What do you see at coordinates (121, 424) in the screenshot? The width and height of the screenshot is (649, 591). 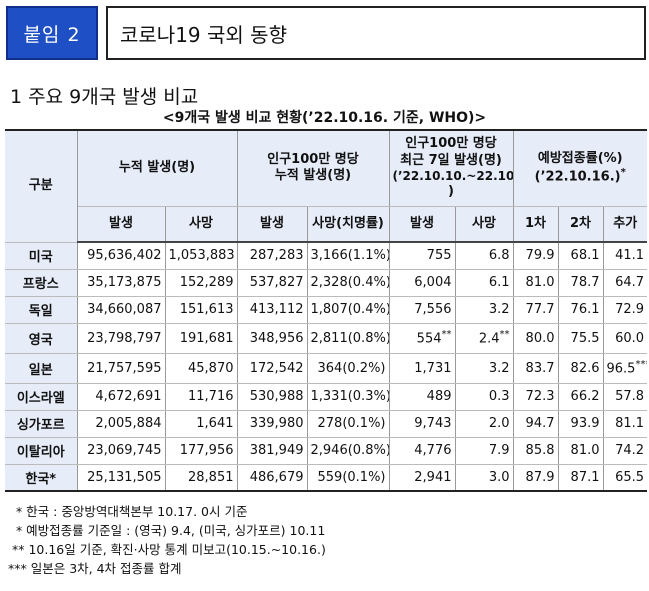 I see `cell-cases: 2,005,884` at bounding box center [121, 424].